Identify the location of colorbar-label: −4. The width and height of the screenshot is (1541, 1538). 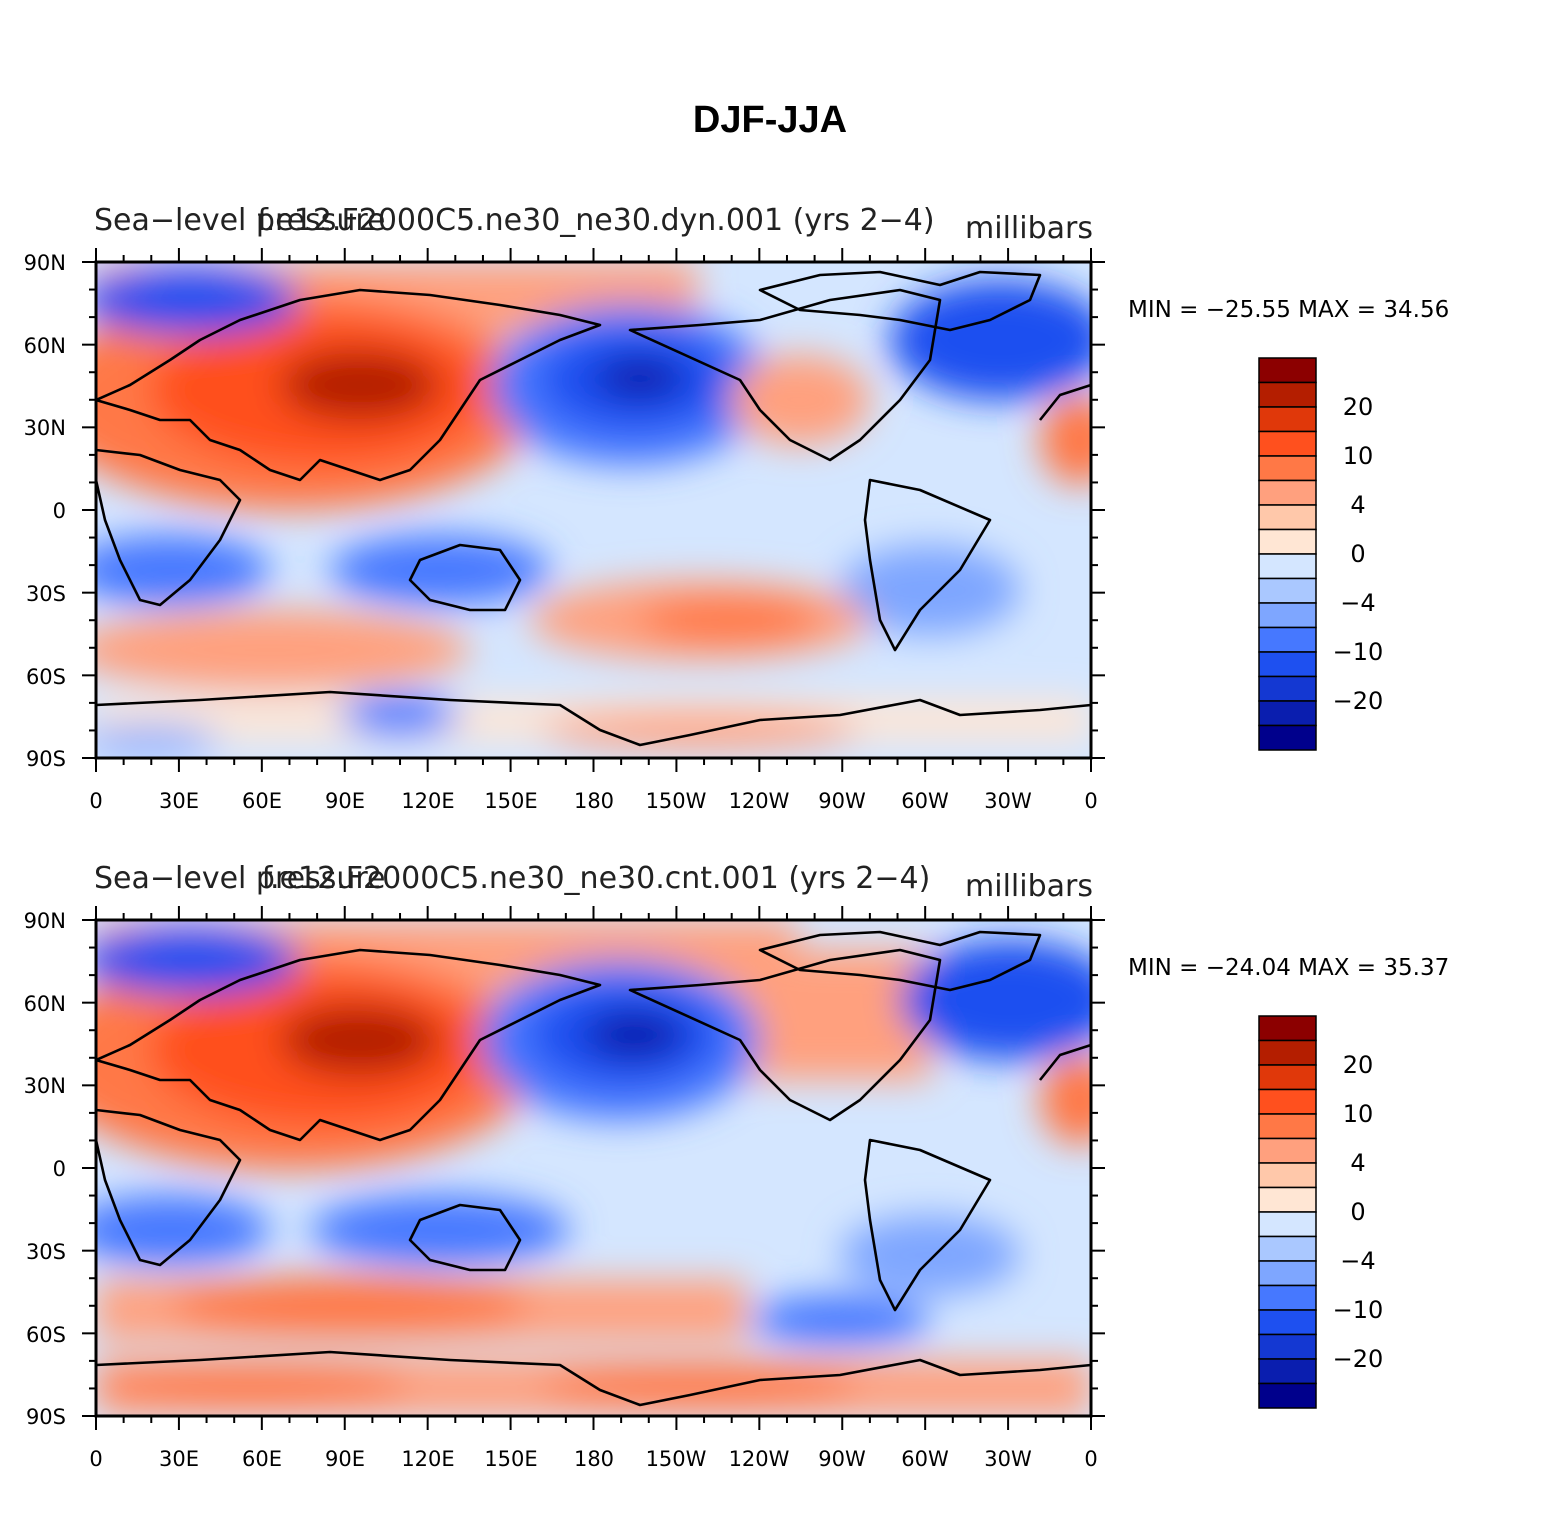
(1357, 1261).